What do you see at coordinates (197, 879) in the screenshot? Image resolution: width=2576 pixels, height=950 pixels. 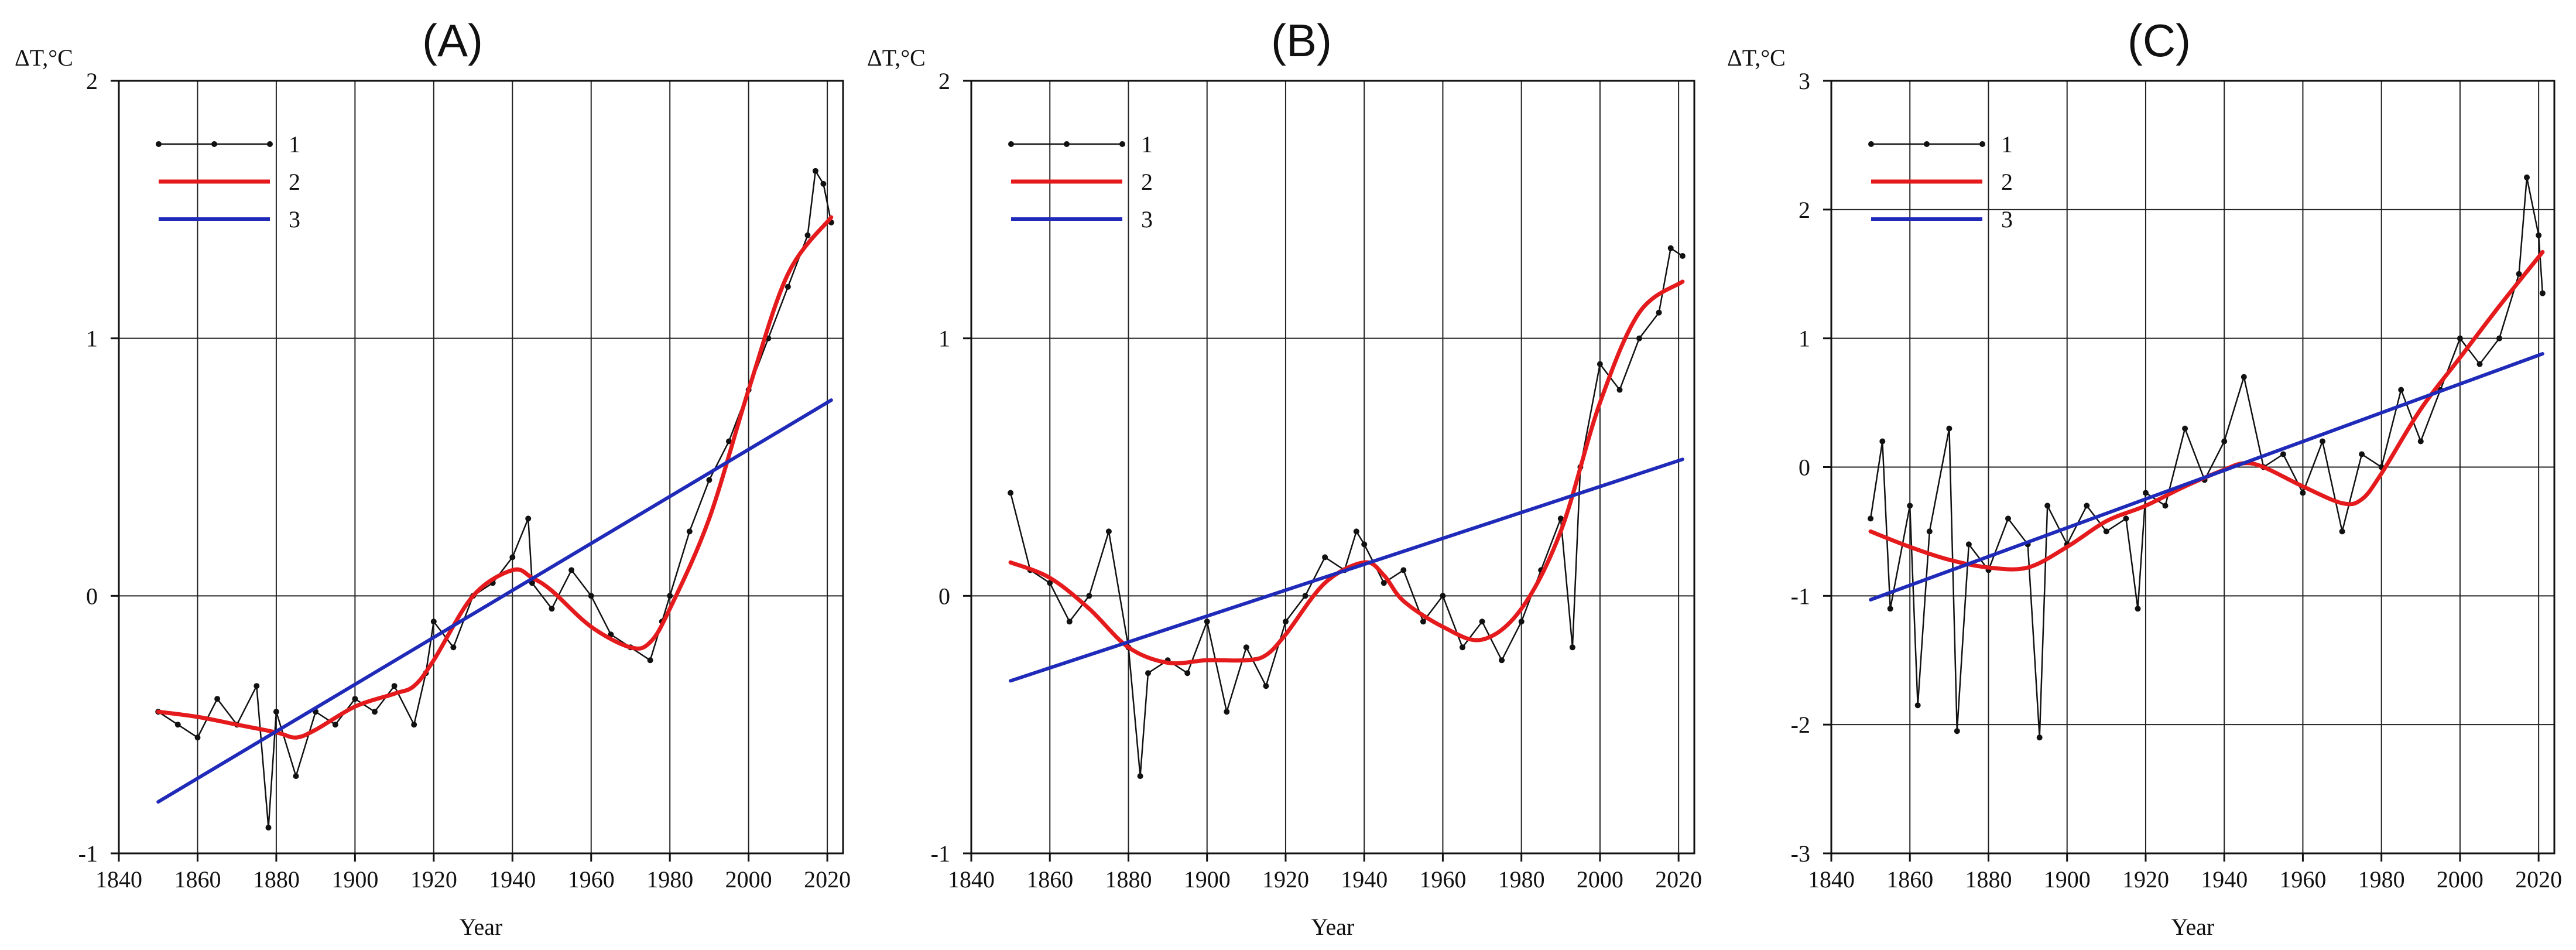 I see `chart-a-x-tick-label: 1860` at bounding box center [197, 879].